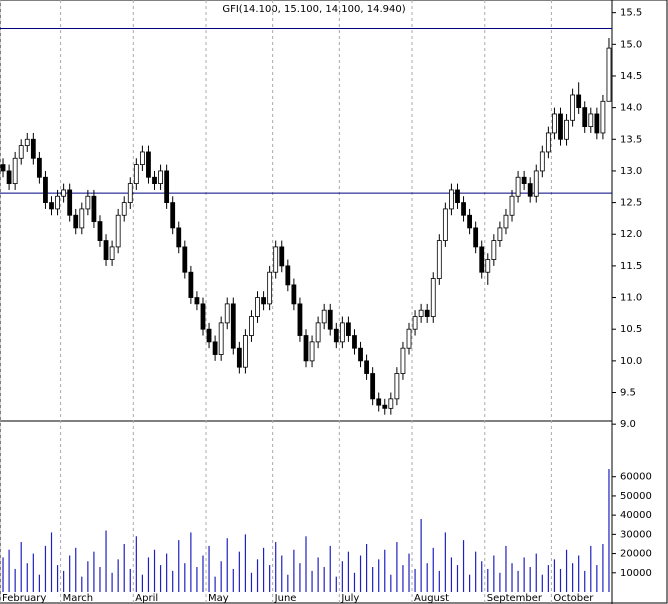 The width and height of the screenshot is (668, 604). Describe the element at coordinates (146, 598) in the screenshot. I see `x-tick-label: April` at that location.